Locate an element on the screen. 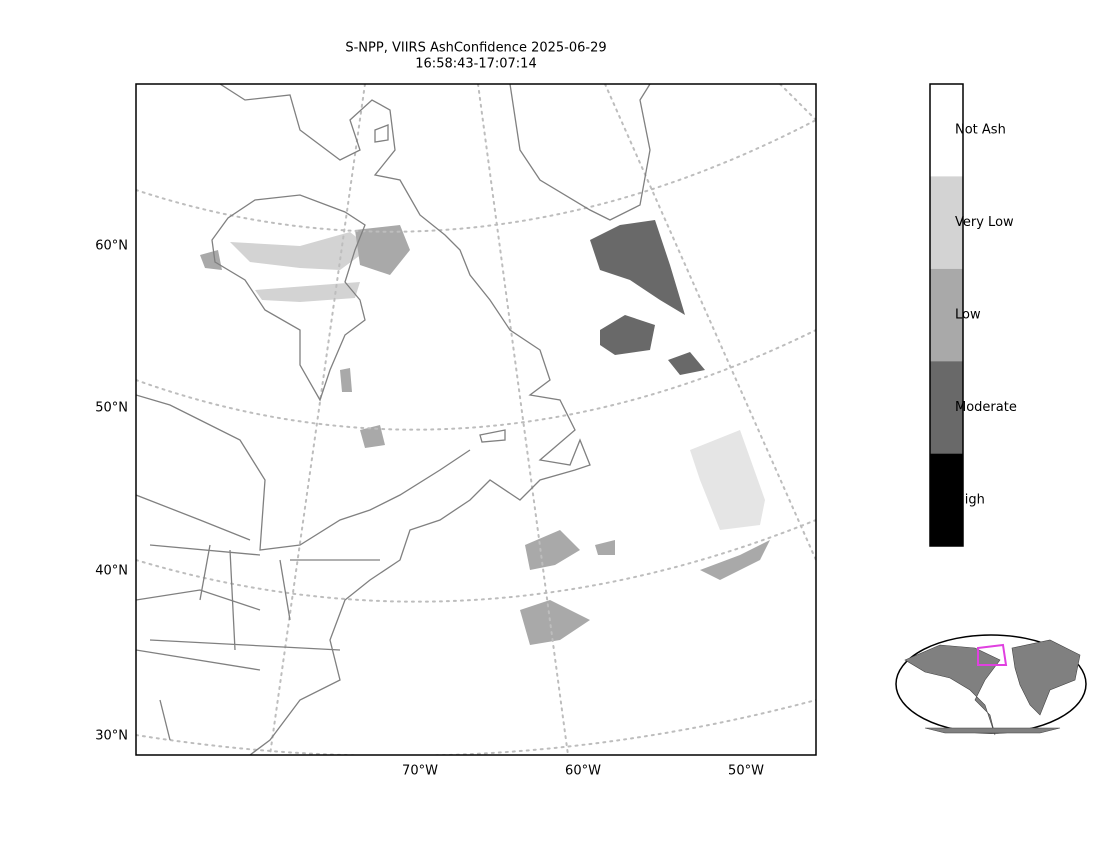 This screenshot has width=1120, height=844. colorbar-label: High is located at coordinates (970, 499).